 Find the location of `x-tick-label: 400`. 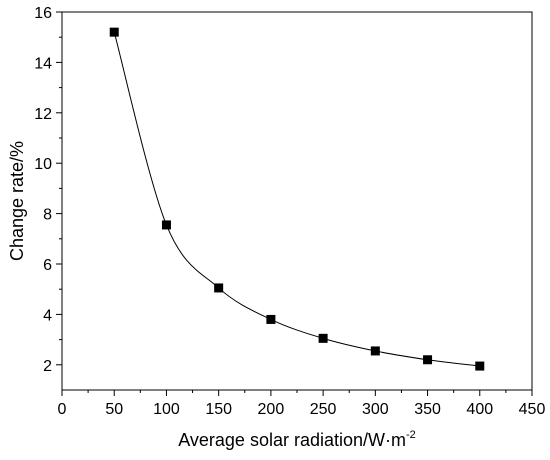

x-tick-label: 400 is located at coordinates (479, 409).